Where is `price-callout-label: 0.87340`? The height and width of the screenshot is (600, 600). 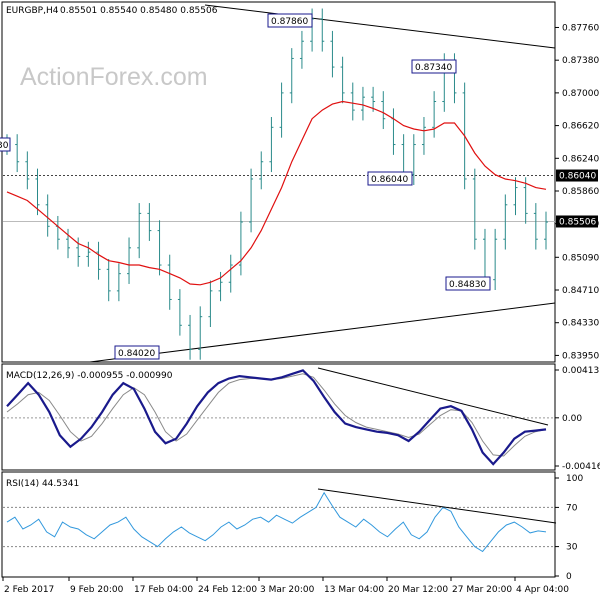
price-callout-label: 0.87340 is located at coordinates (433, 68).